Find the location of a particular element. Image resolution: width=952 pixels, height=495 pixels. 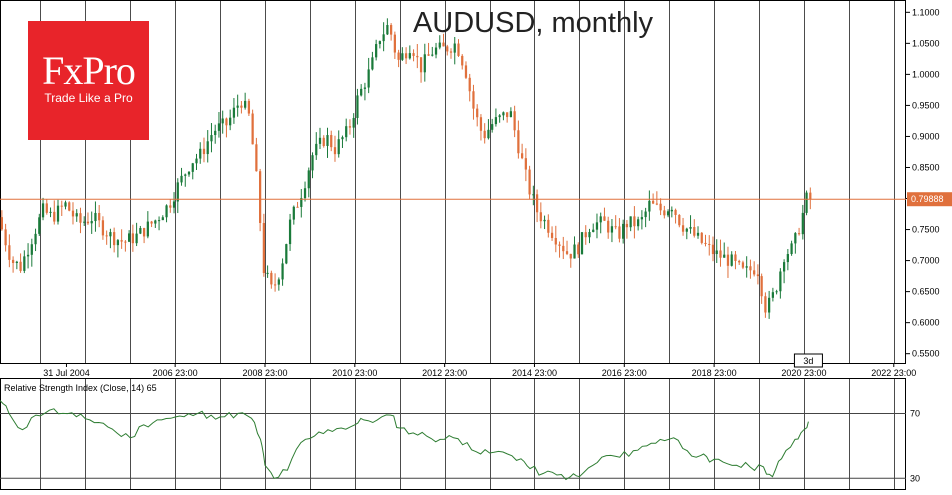

current-price-tag is located at coordinates (929, 199).